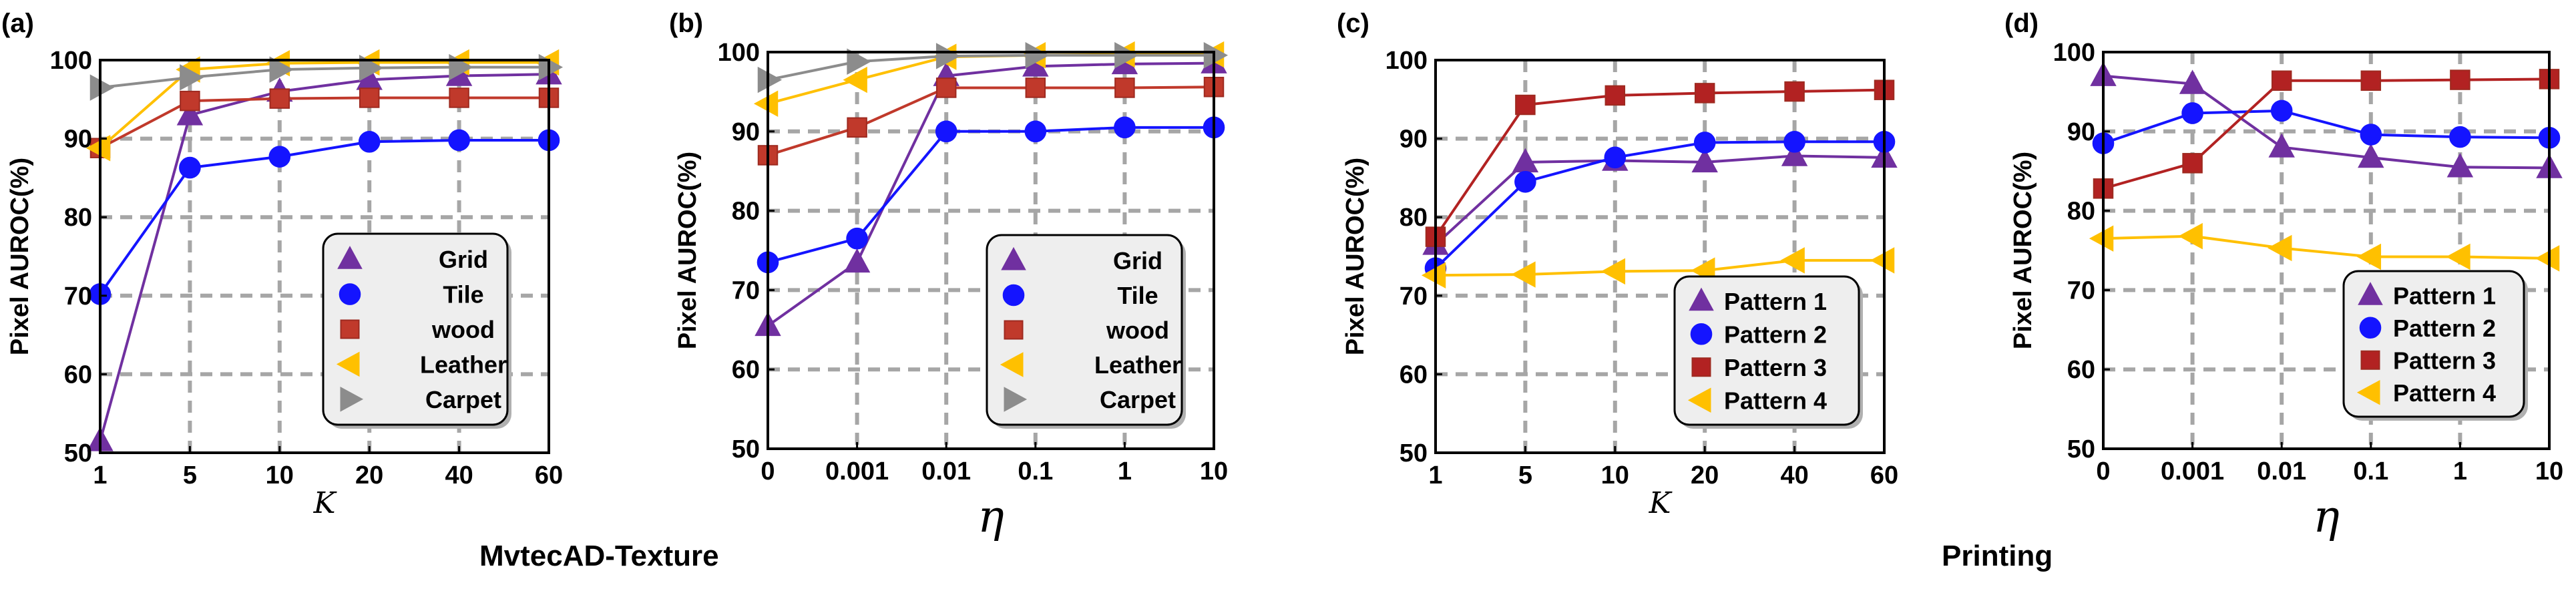  I want to click on y-tick-label: 90, so click(78, 140).